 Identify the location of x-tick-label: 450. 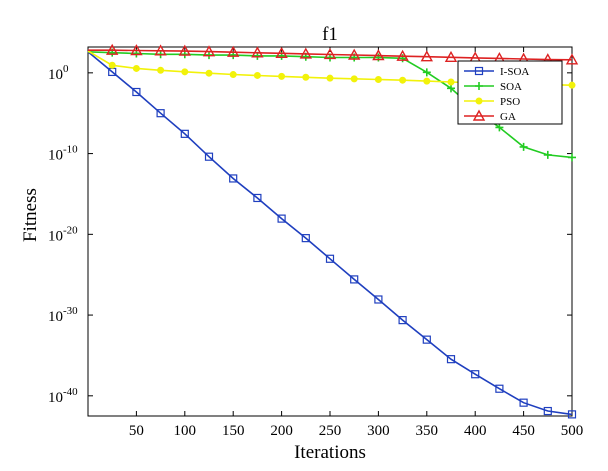
(523, 431).